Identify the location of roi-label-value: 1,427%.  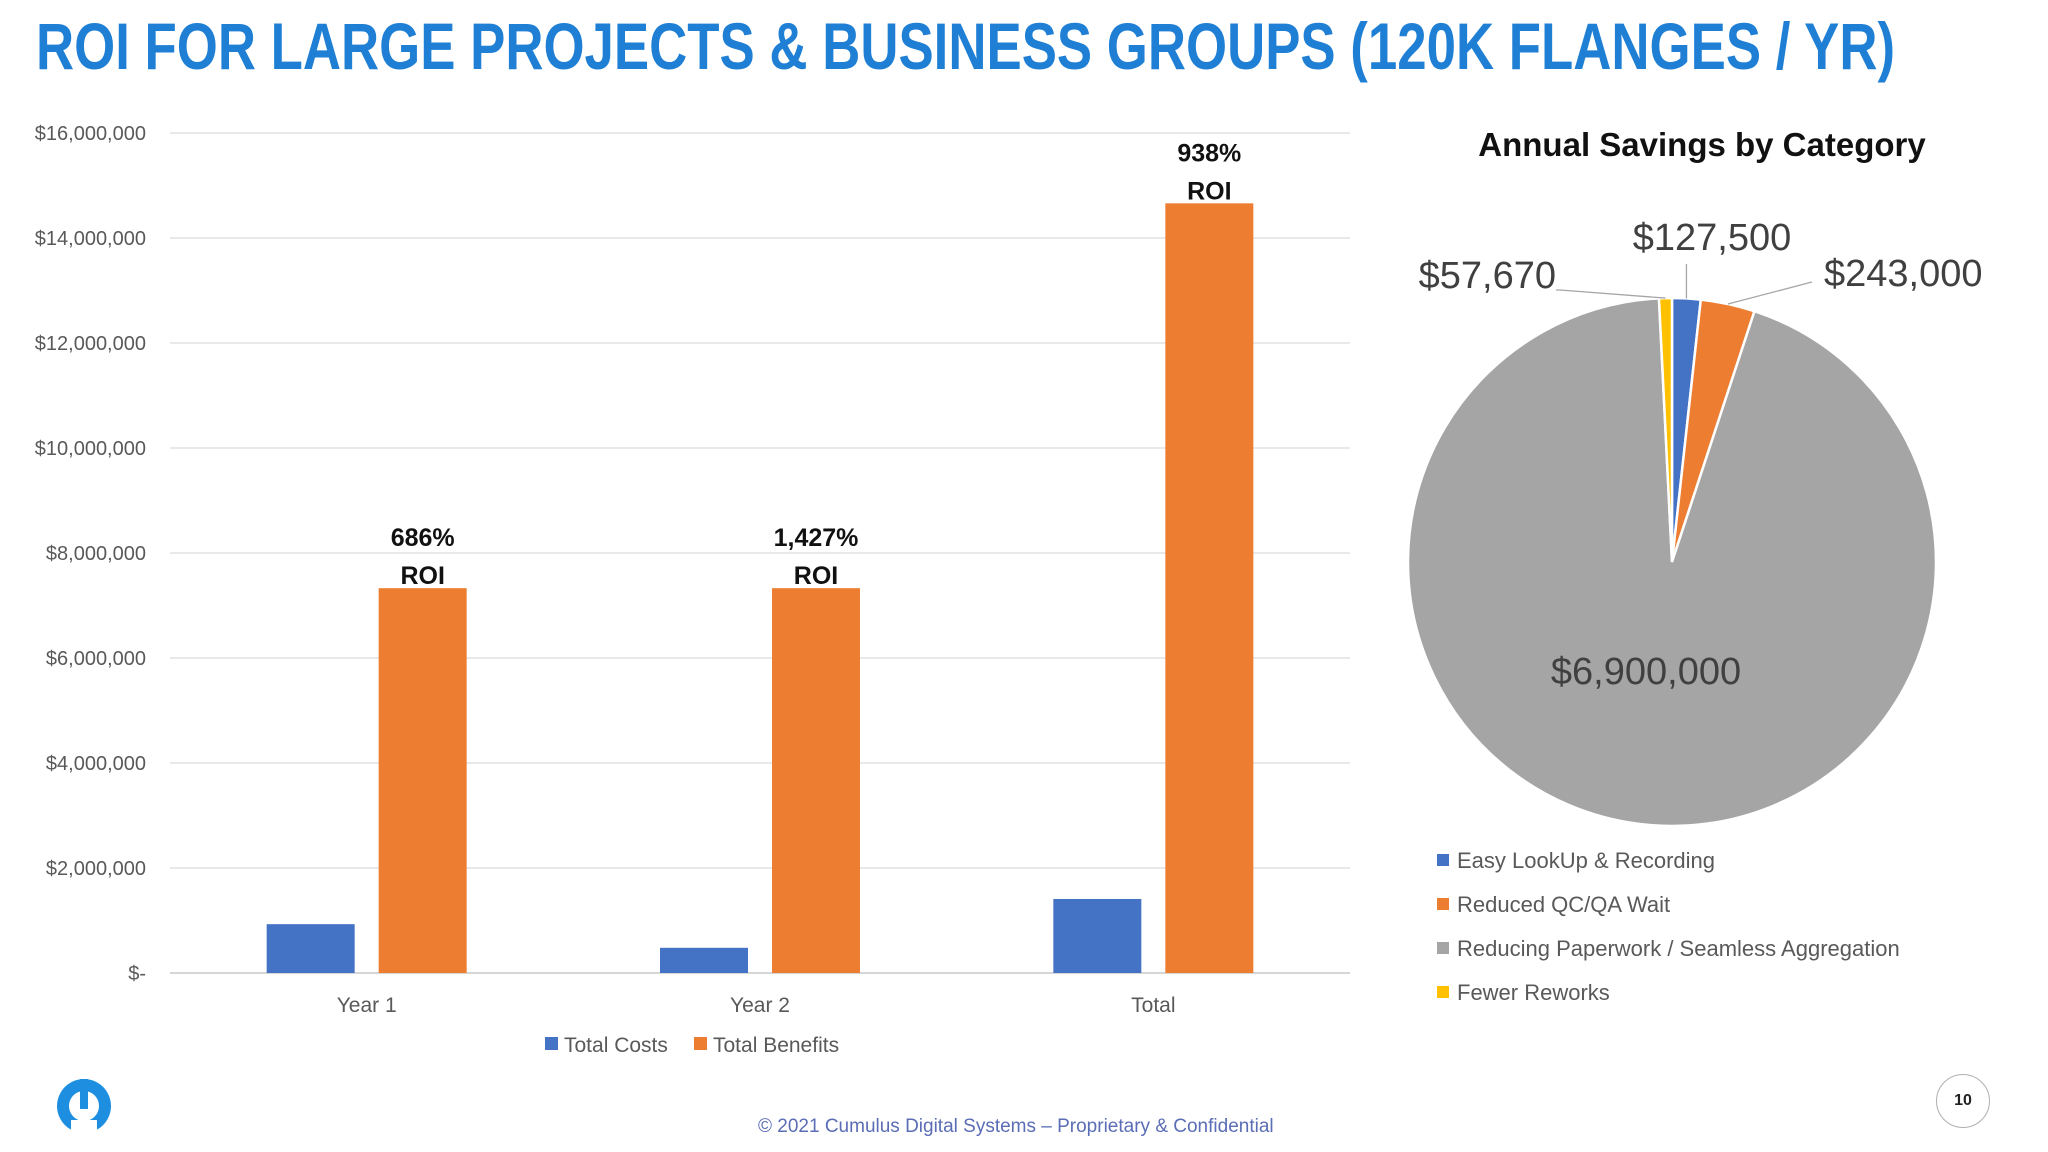
(816, 538).